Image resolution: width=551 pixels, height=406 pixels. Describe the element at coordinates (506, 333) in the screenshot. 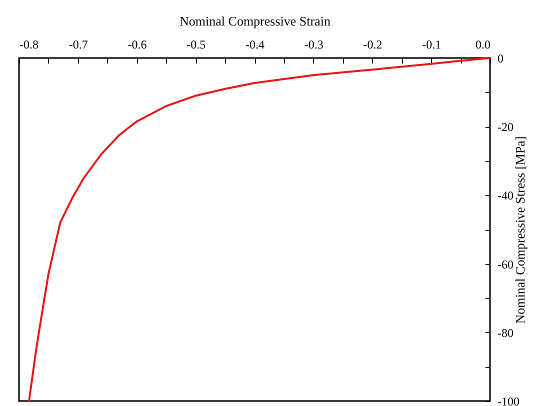

I see `y-tick-label: -80` at that location.